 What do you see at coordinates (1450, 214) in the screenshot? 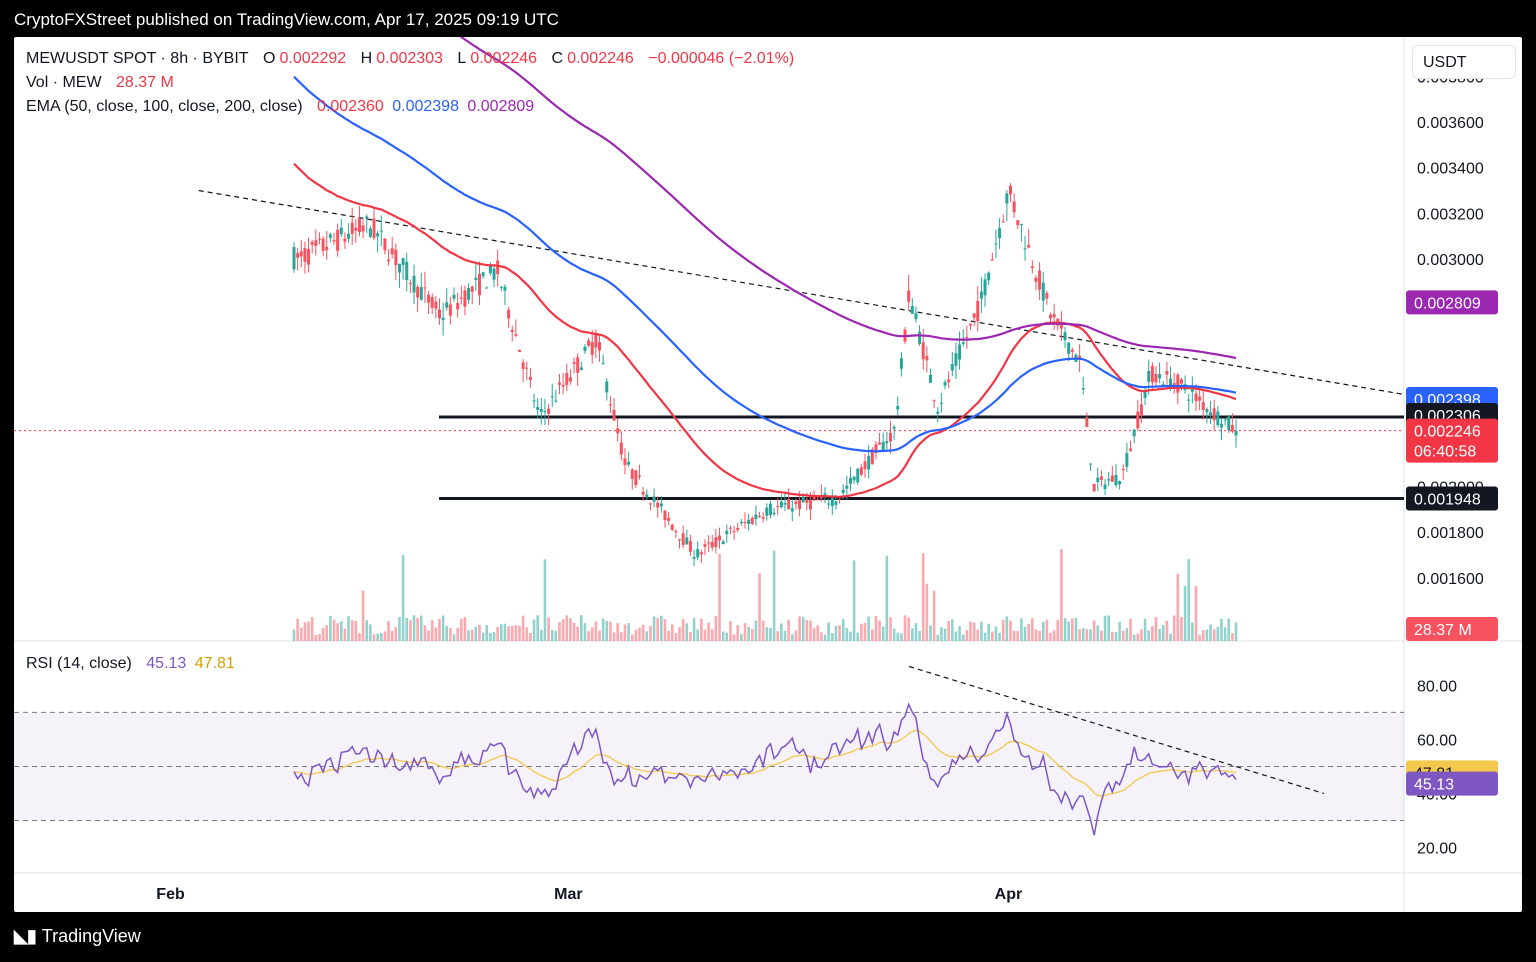
I see `price-tick-label: 0.003200` at bounding box center [1450, 214].